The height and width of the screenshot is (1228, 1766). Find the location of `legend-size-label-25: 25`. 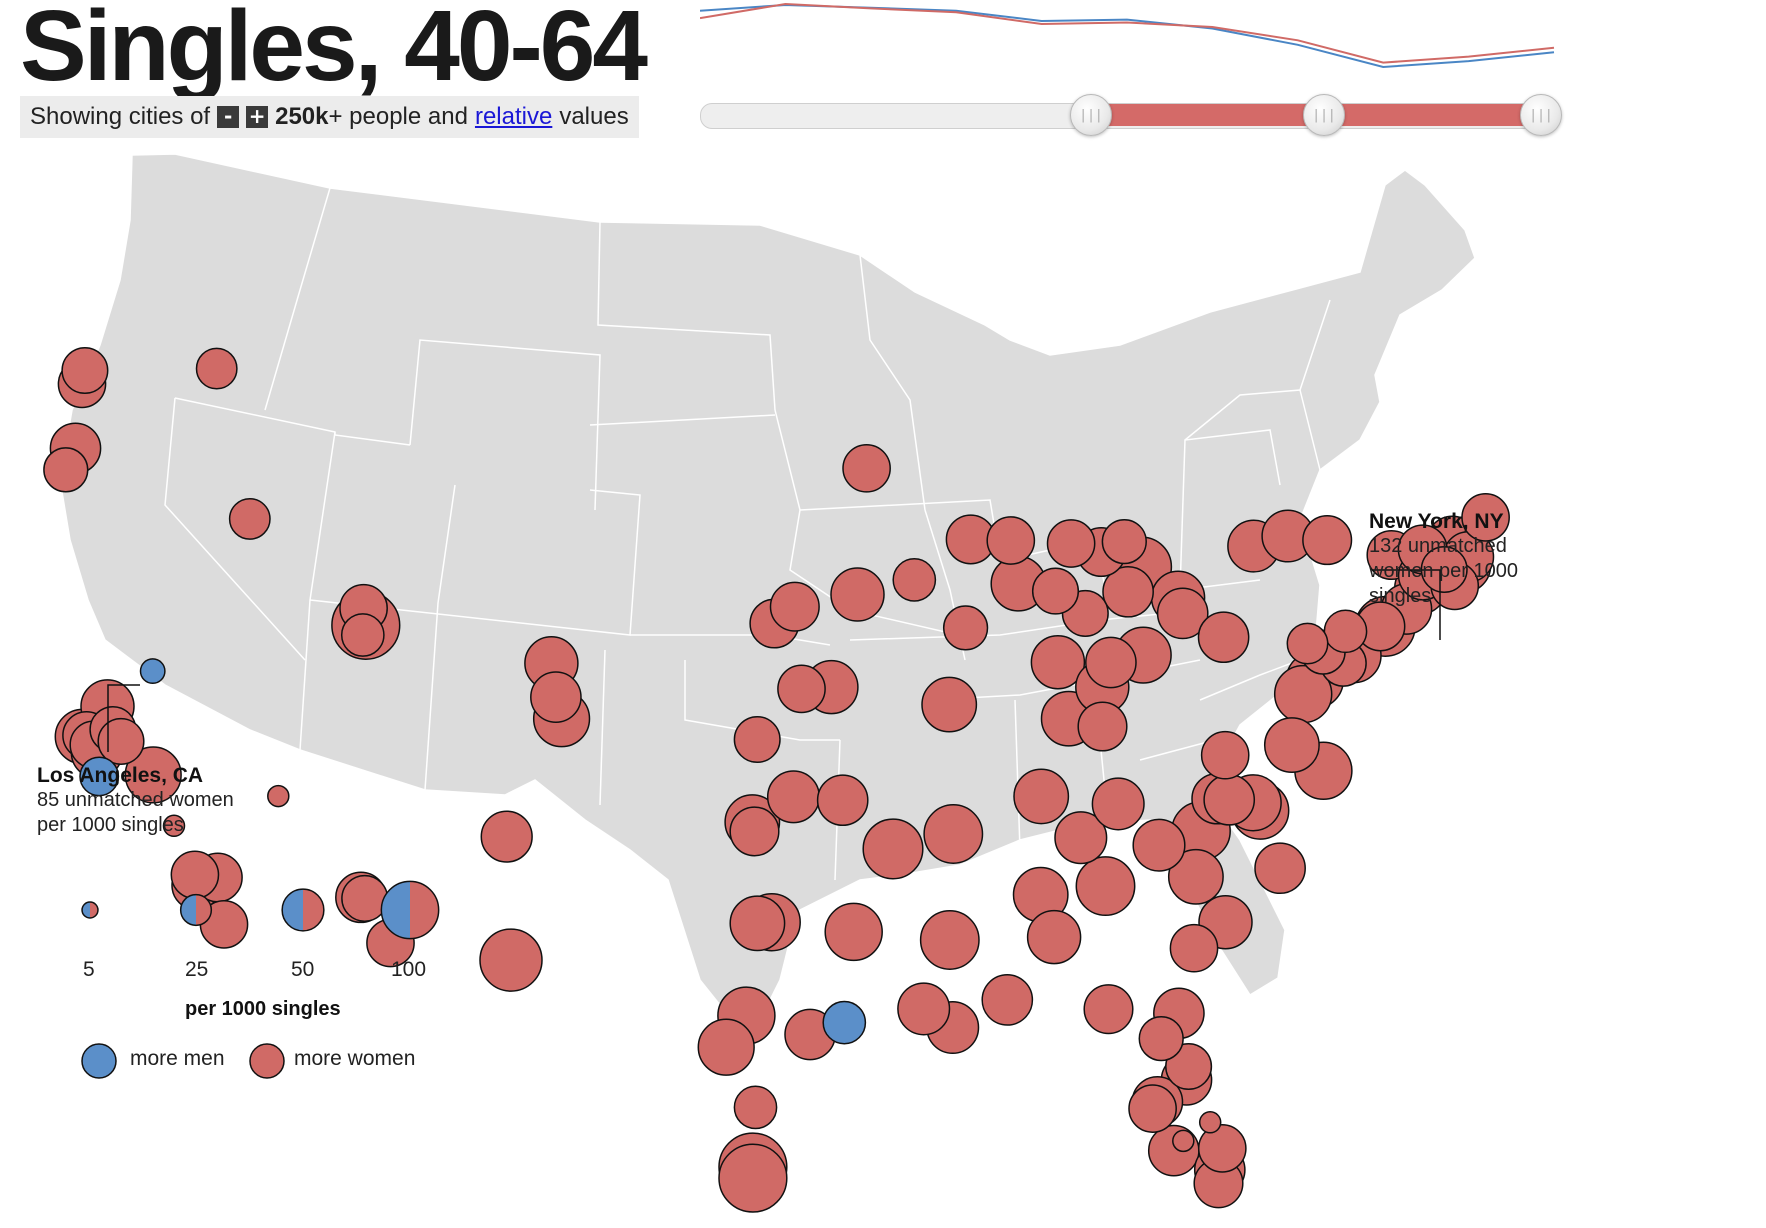

legend-size-label-25: 25 is located at coordinates (197, 969).